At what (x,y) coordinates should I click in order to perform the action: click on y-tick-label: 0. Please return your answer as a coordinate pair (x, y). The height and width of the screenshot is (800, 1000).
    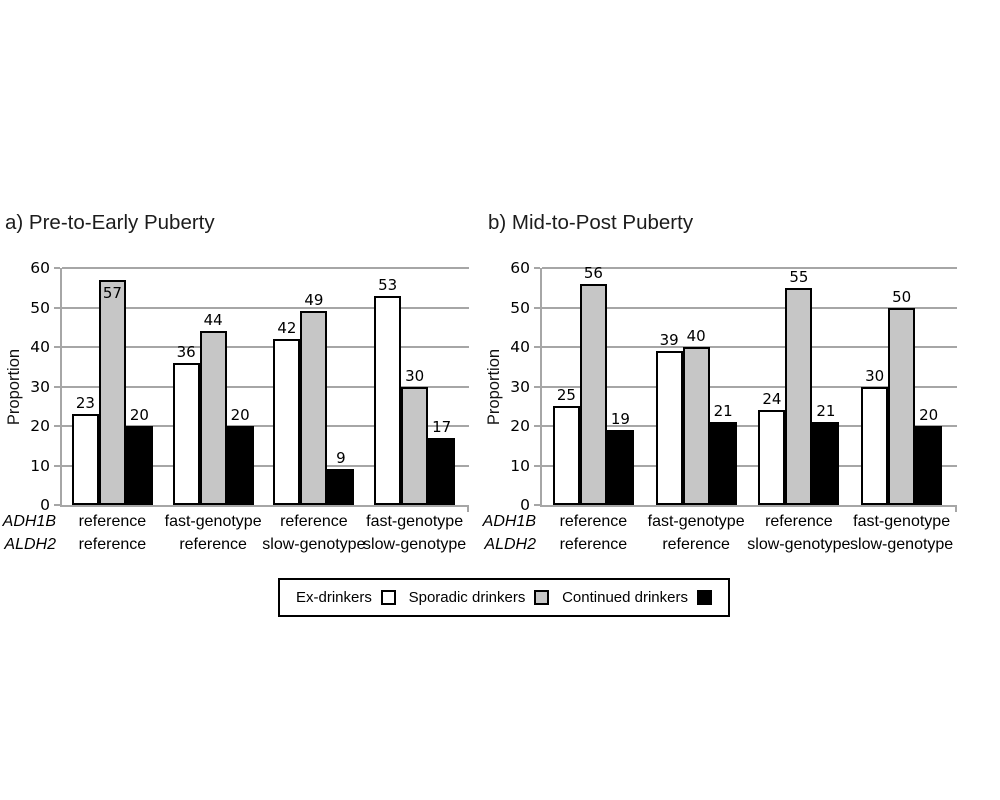
    Looking at the image, I should click on (45, 505).